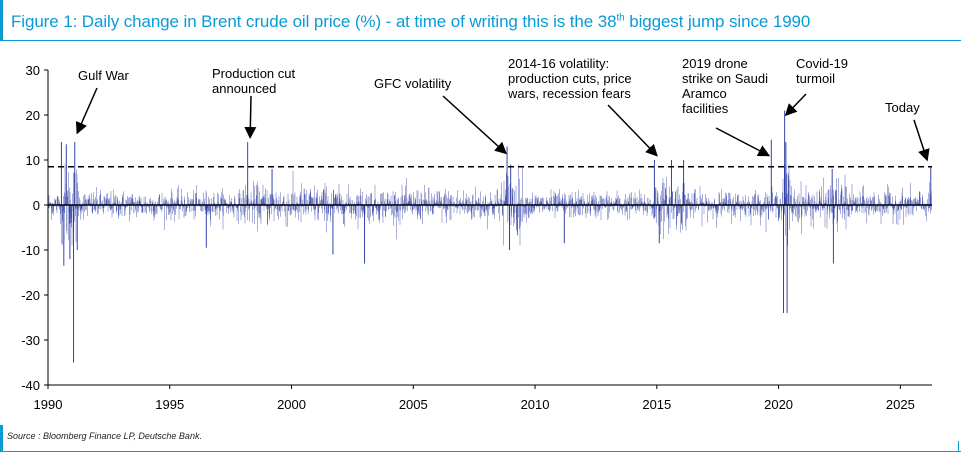 This screenshot has width=962, height=458. I want to click on x-tick-label: 1990, so click(48, 404).